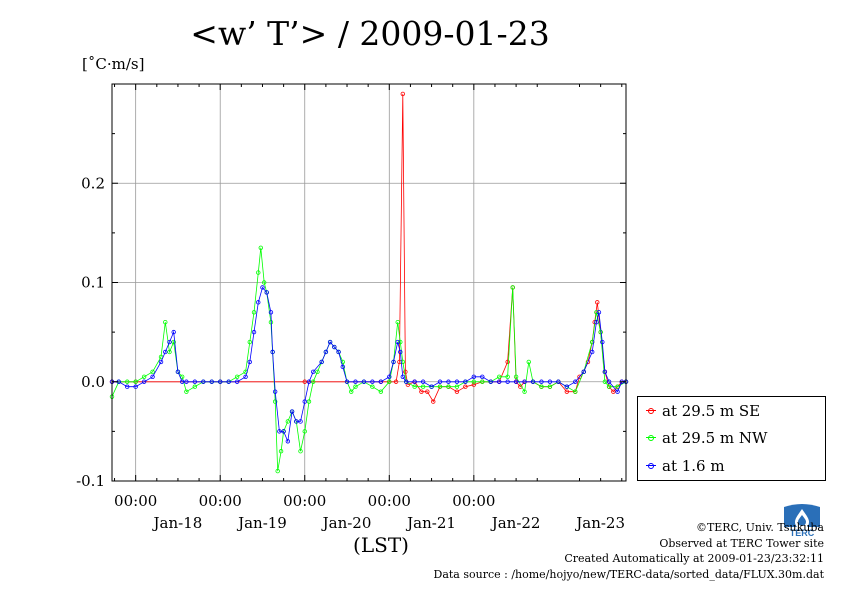 The image size is (842, 595). What do you see at coordinates (759, 527) in the screenshot?
I see `footer-credit: ©TERC, Univ. Tsukuba` at bounding box center [759, 527].